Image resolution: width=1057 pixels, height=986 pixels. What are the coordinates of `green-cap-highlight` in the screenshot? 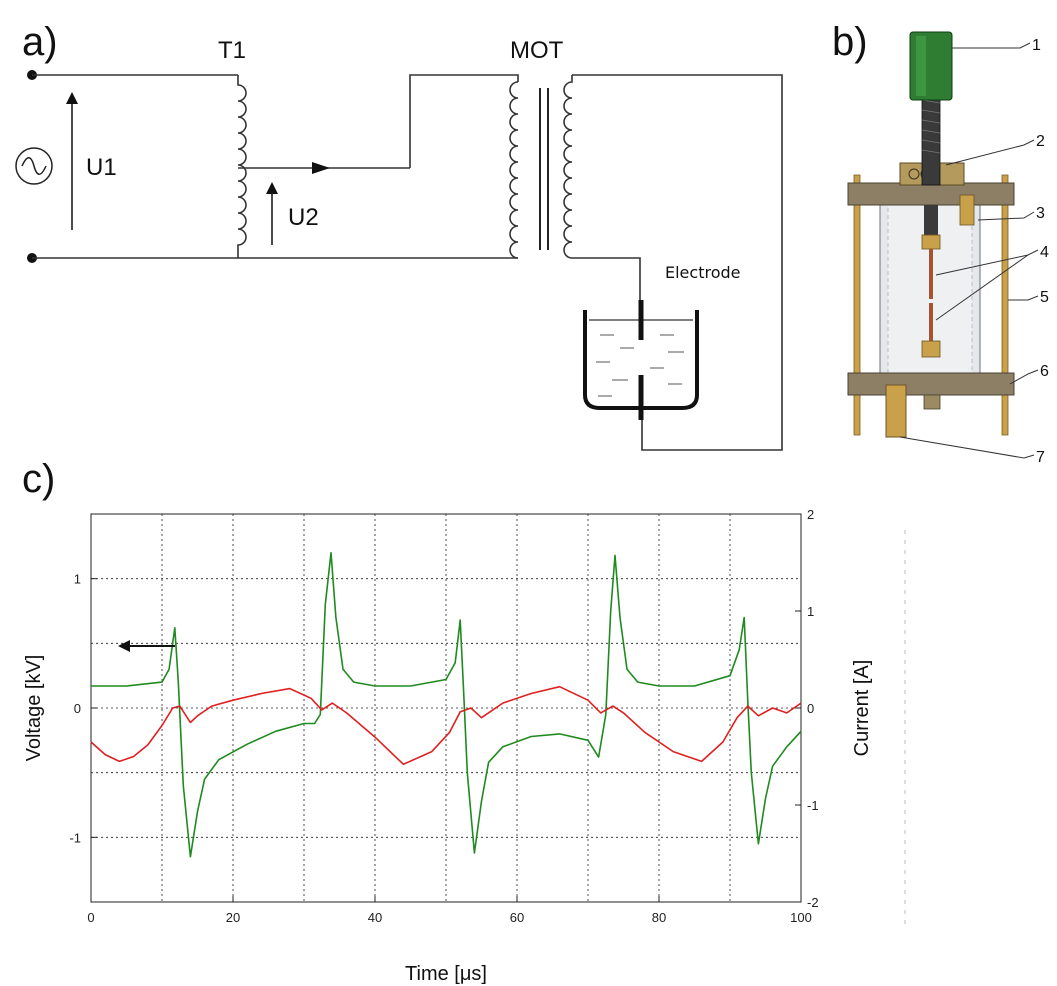 It's located at (921, 66).